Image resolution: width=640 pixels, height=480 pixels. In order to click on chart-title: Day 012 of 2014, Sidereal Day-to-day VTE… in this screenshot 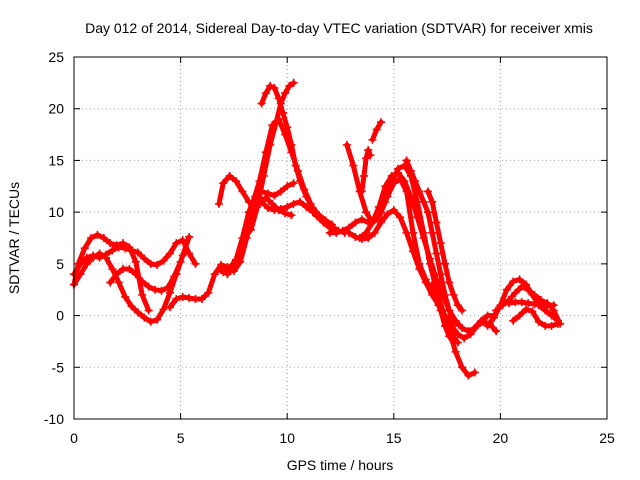, I will do `click(339, 28)`.